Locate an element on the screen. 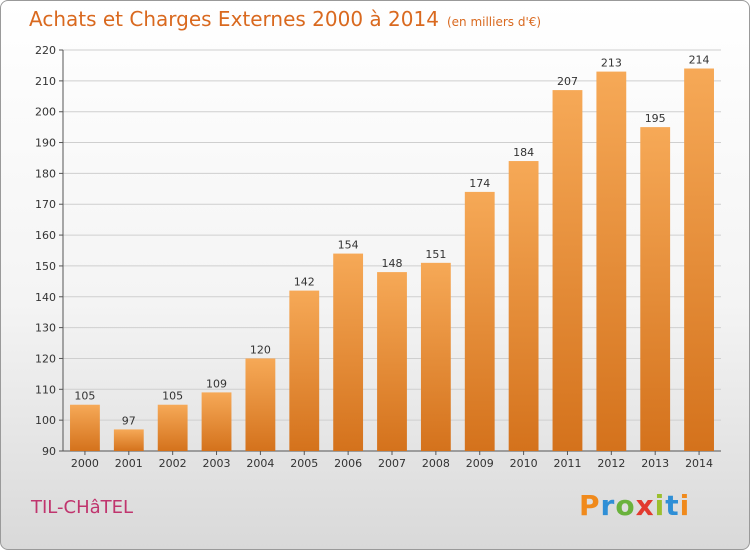 The width and height of the screenshot is (750, 550). data-label-2005: 142 is located at coordinates (304, 282).